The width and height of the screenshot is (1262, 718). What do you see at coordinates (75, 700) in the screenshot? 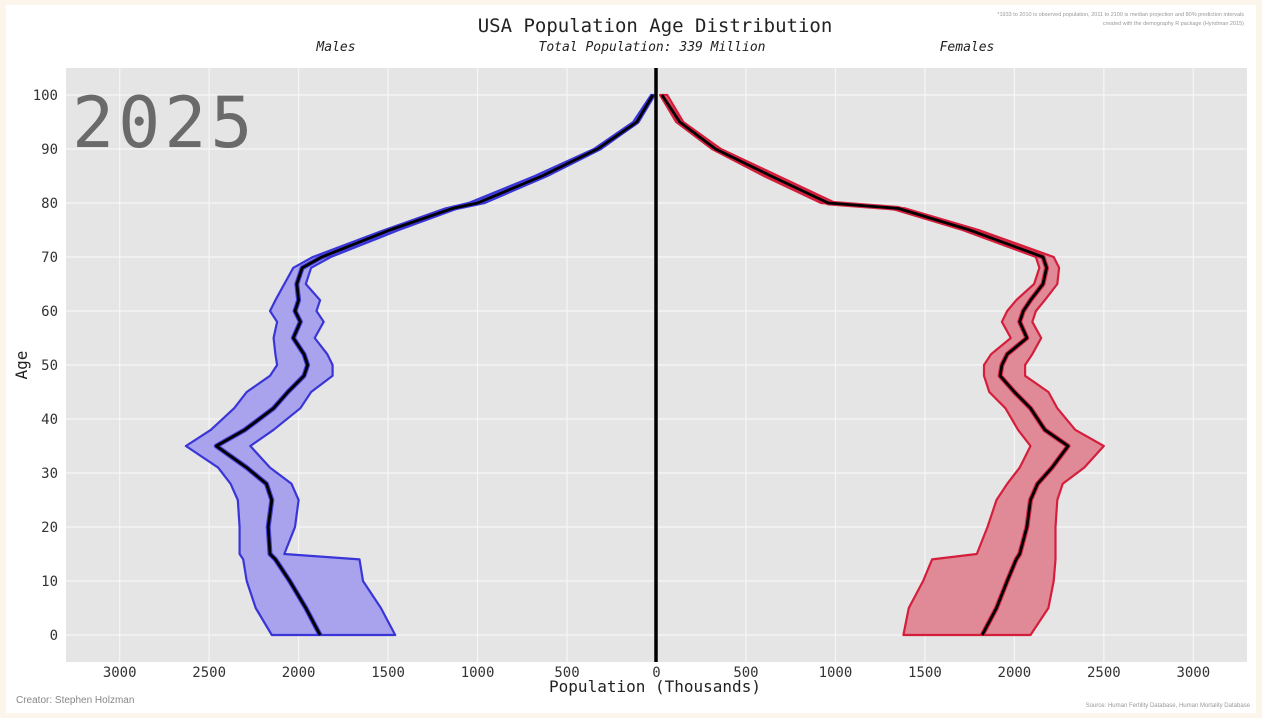
I see `creator-credit: Creator: Stephen Holzman` at bounding box center [75, 700].